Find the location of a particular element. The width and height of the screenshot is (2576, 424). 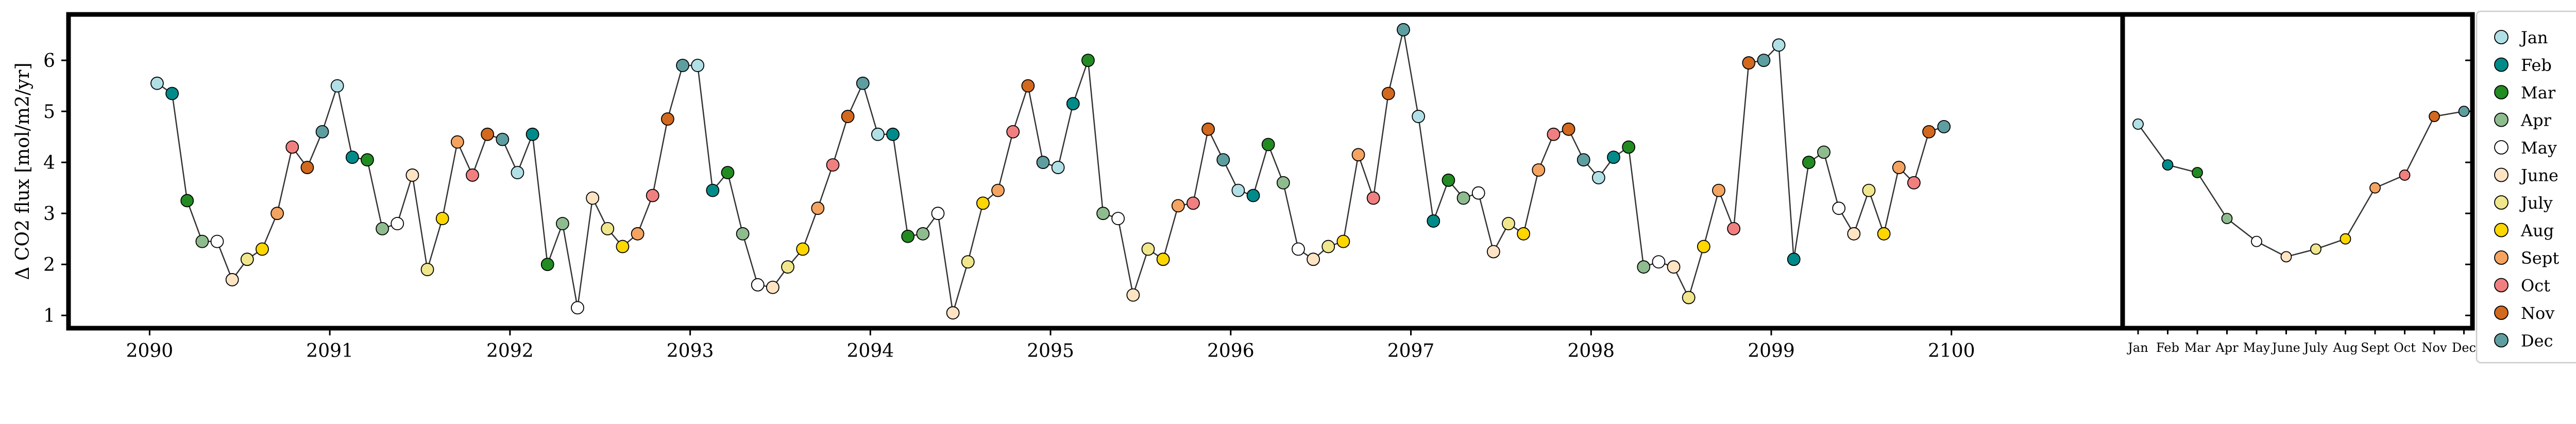

legend-label: July is located at coordinates (2536, 203).